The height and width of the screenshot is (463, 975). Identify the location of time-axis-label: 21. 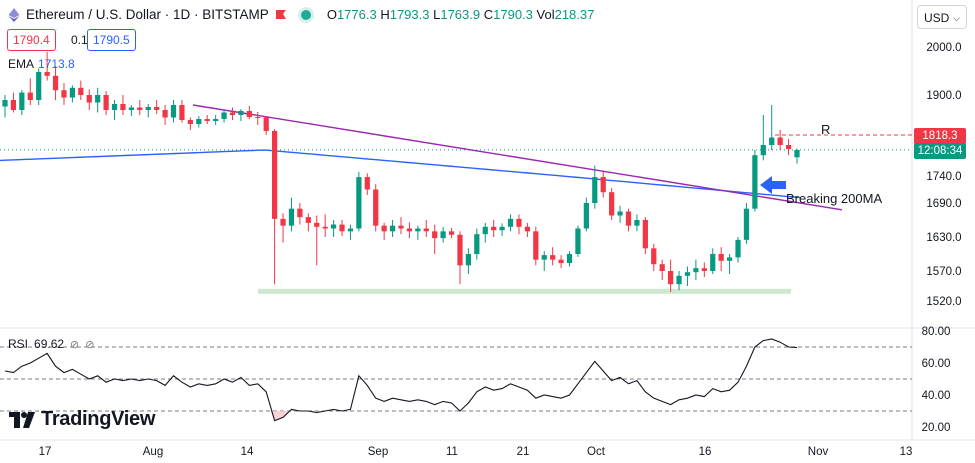
(523, 452).